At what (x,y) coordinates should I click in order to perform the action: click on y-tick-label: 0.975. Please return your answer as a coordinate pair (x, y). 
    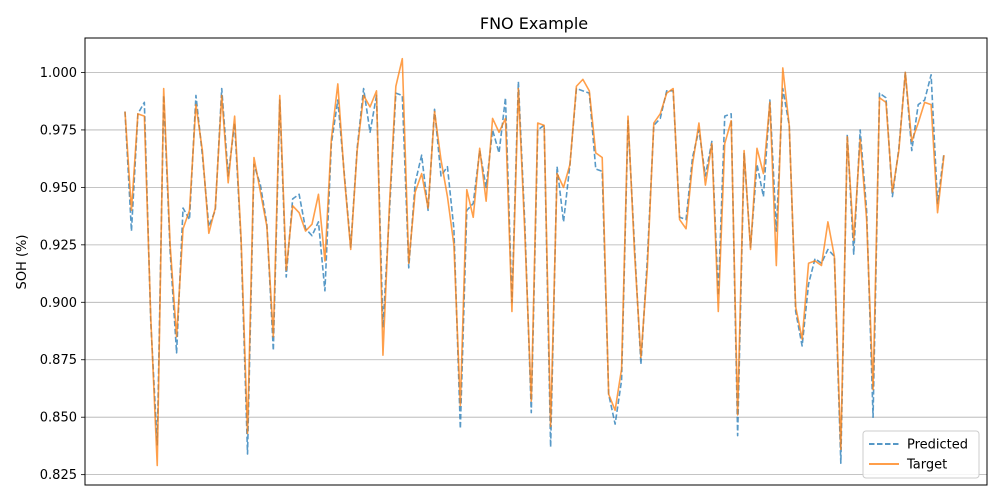
    Looking at the image, I should click on (58, 130).